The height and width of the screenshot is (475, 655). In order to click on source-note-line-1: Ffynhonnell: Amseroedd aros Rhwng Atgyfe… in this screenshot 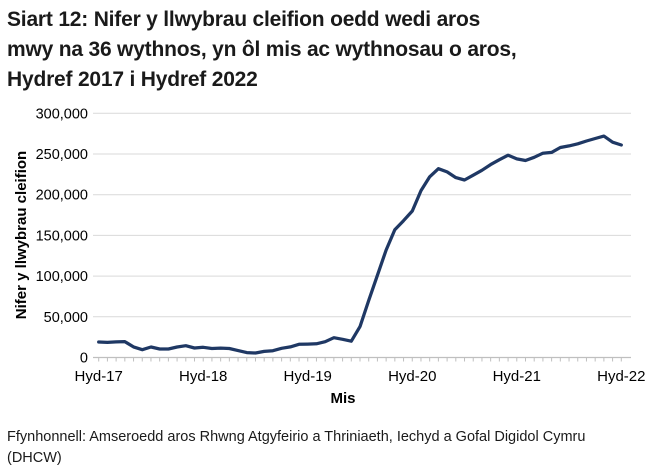, I will do `click(296, 437)`.